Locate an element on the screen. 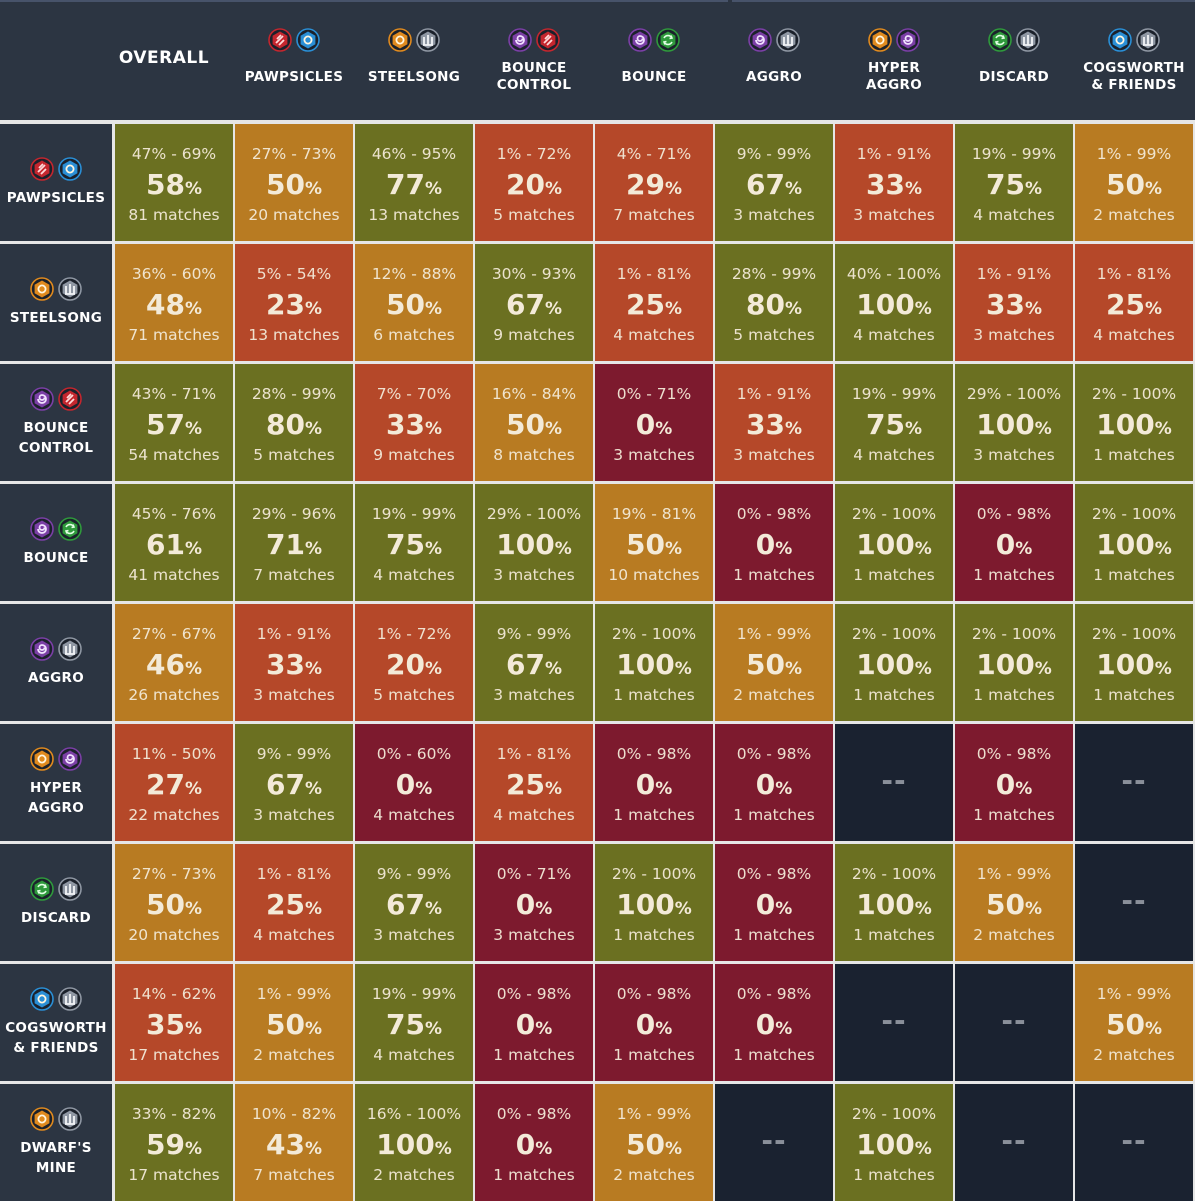 This screenshot has width=1195, height=1201. win-rate: 75% is located at coordinates (1013, 184).